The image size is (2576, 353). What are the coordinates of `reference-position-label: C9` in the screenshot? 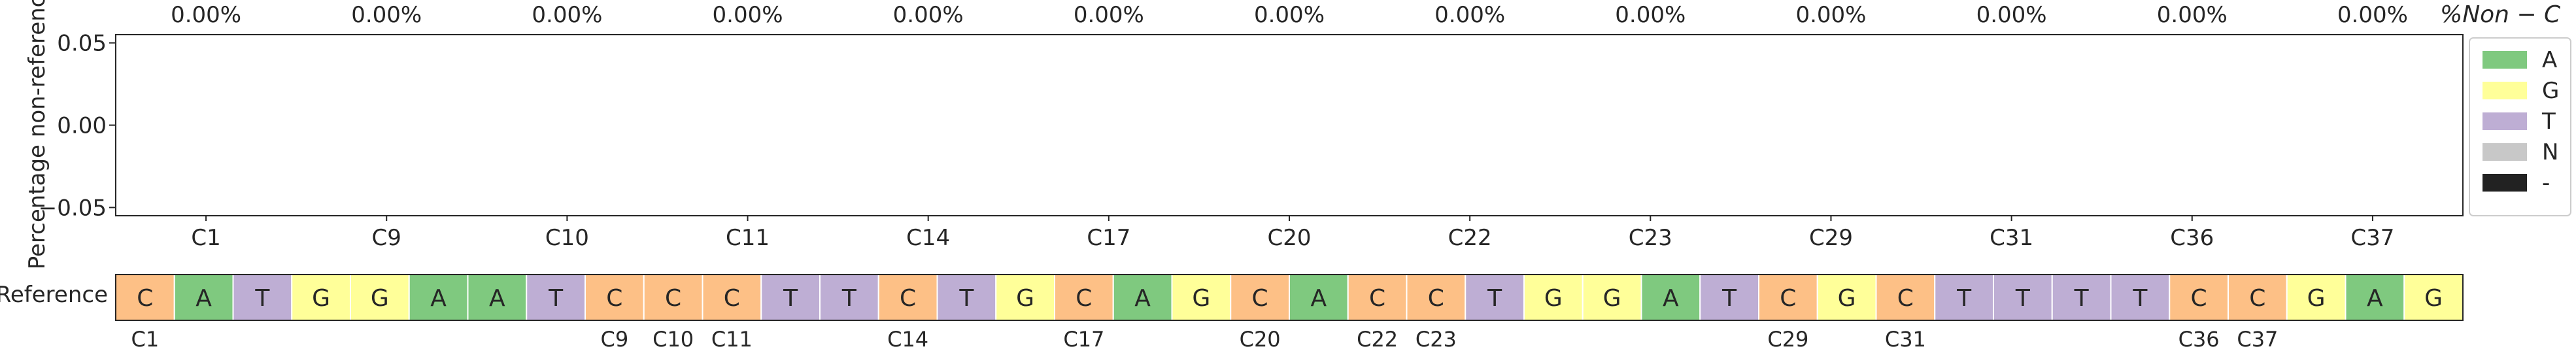 It's located at (615, 339).